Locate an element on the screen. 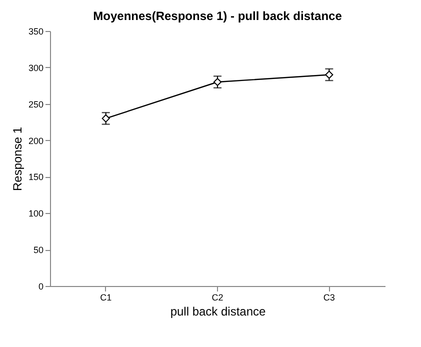 The width and height of the screenshot is (421, 347). y-tick-label: 250 is located at coordinates (36, 104).